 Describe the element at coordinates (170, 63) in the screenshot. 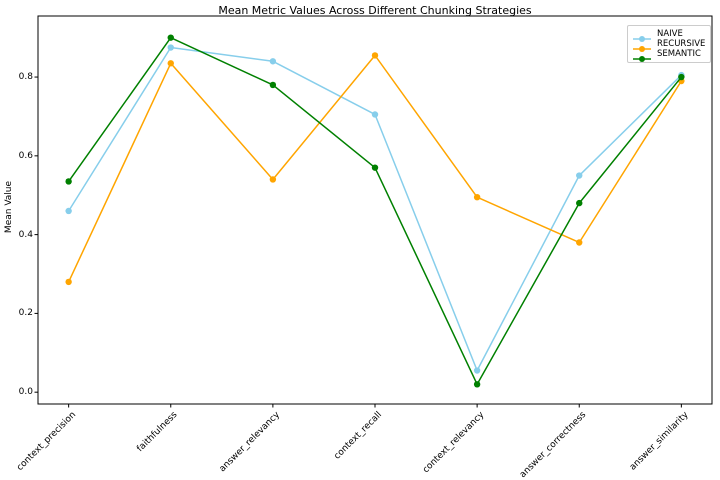

I see `data-point-recursive-faithfulness` at that location.